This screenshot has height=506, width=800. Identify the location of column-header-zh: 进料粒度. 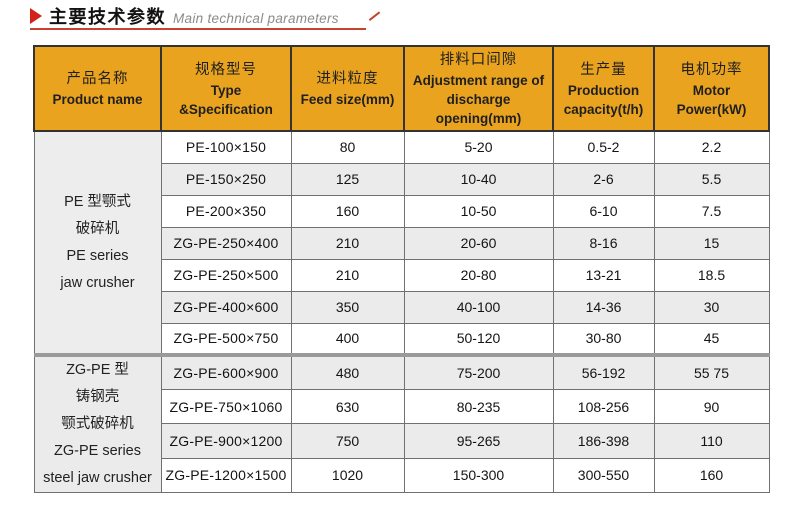
(347, 79).